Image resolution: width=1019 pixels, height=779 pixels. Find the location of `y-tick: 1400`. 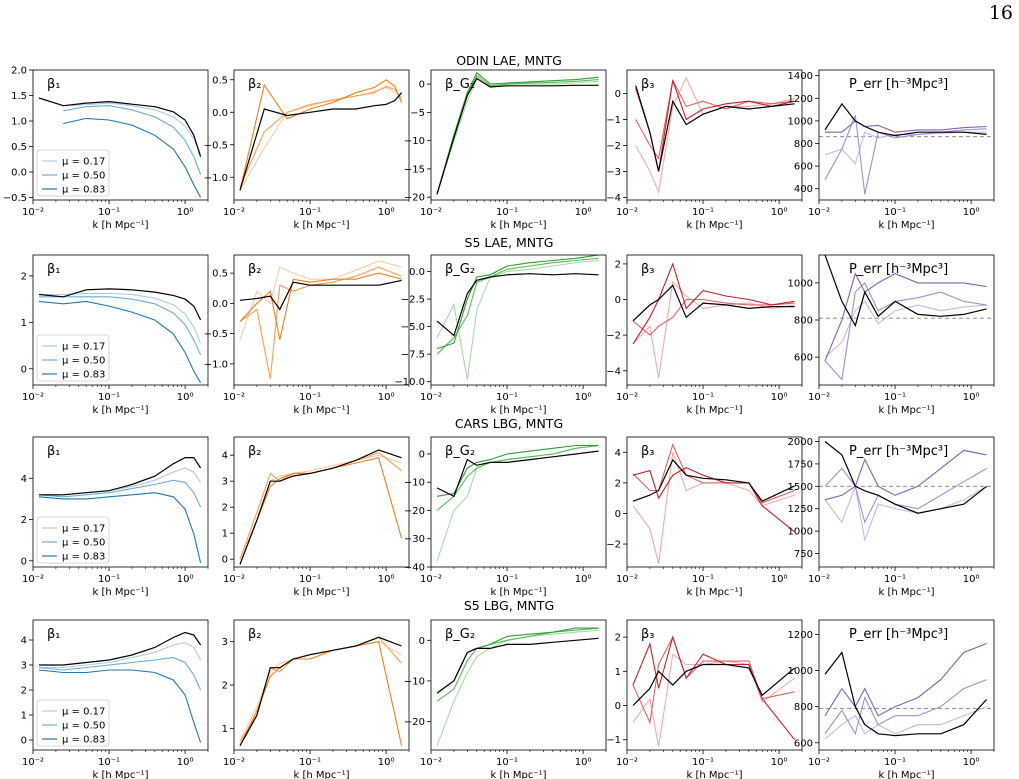

y-tick: 1400 is located at coordinates (803, 76).